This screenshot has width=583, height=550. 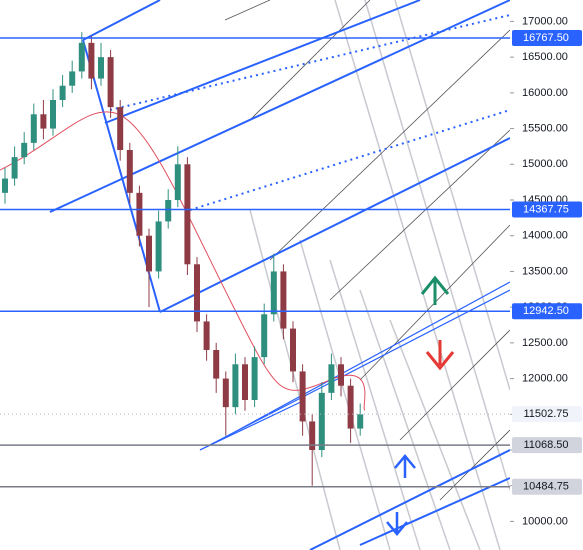 What do you see at coordinates (545, 21) in the screenshot?
I see `y-tick-label: 17000.00` at bounding box center [545, 21].